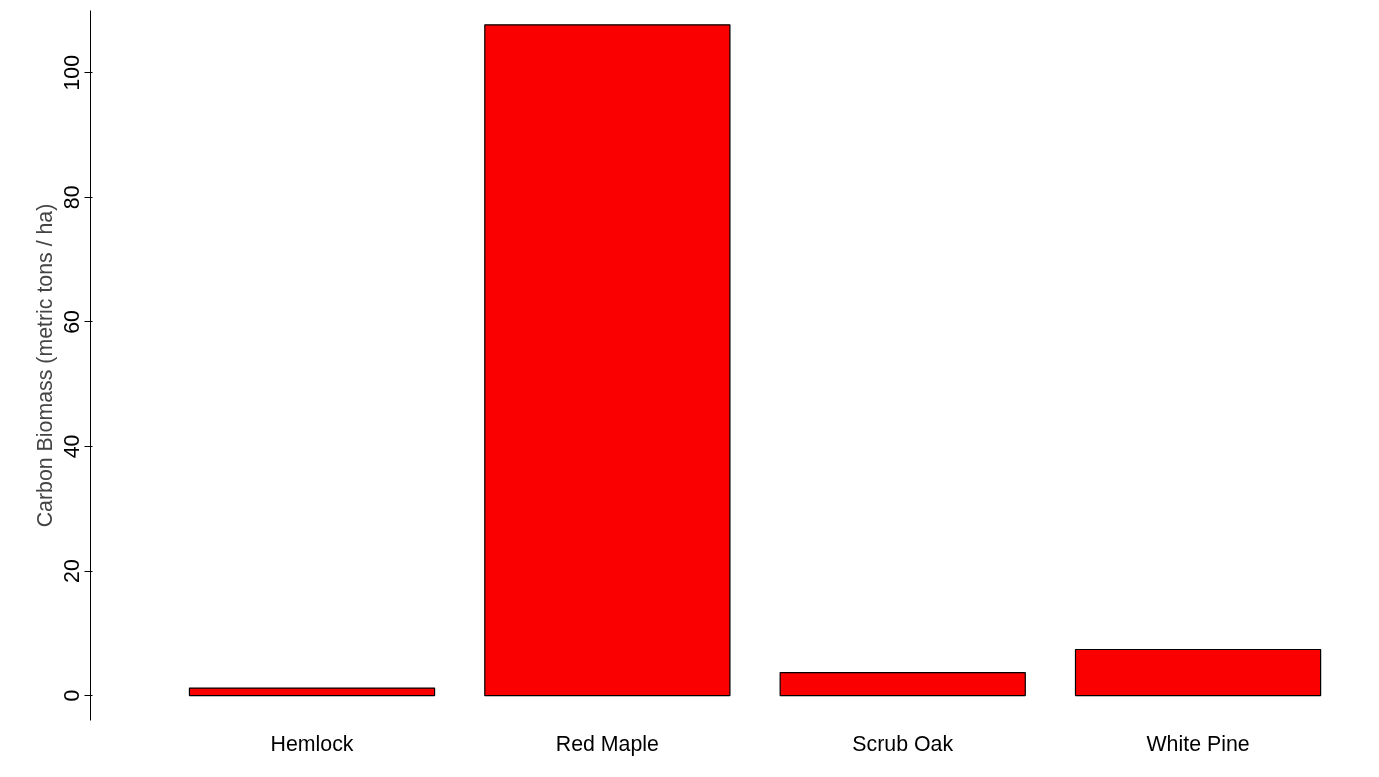 The height and width of the screenshot is (777, 1379). What do you see at coordinates (72, 695) in the screenshot?
I see `y-tick-label: 0` at bounding box center [72, 695].